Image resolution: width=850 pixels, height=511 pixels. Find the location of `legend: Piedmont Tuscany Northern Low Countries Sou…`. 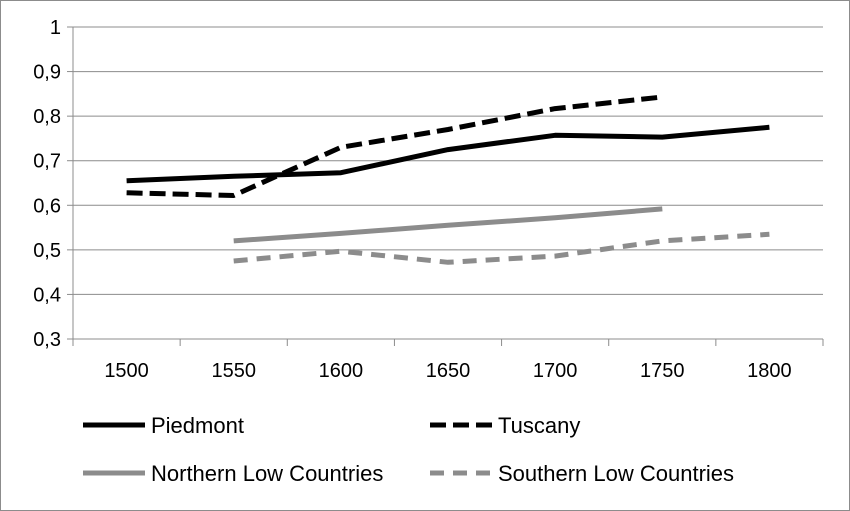

legend: Piedmont Tuscany Northern Low Countries Sou… is located at coordinates (408, 449).